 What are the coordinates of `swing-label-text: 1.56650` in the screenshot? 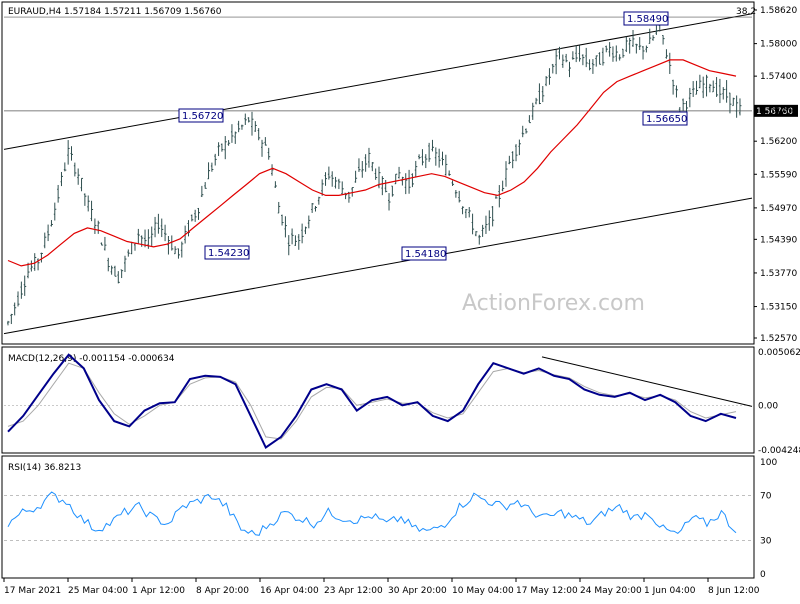 It's located at (666, 119).